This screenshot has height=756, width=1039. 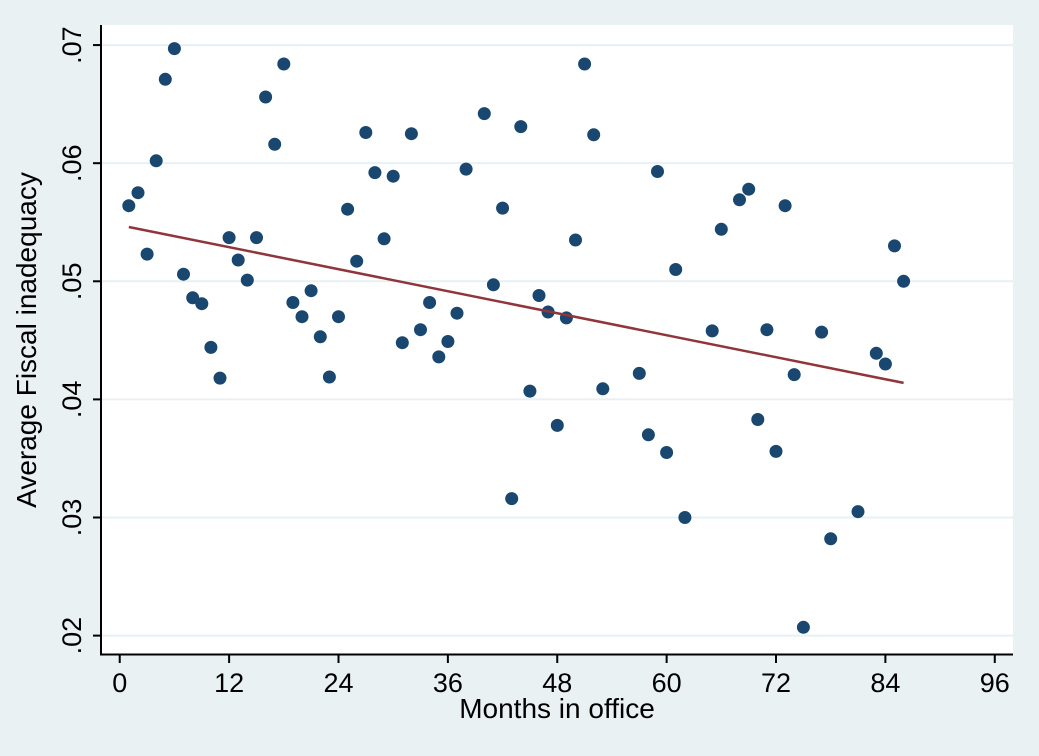 What do you see at coordinates (776, 683) in the screenshot?
I see `x-tick-label: 72` at bounding box center [776, 683].